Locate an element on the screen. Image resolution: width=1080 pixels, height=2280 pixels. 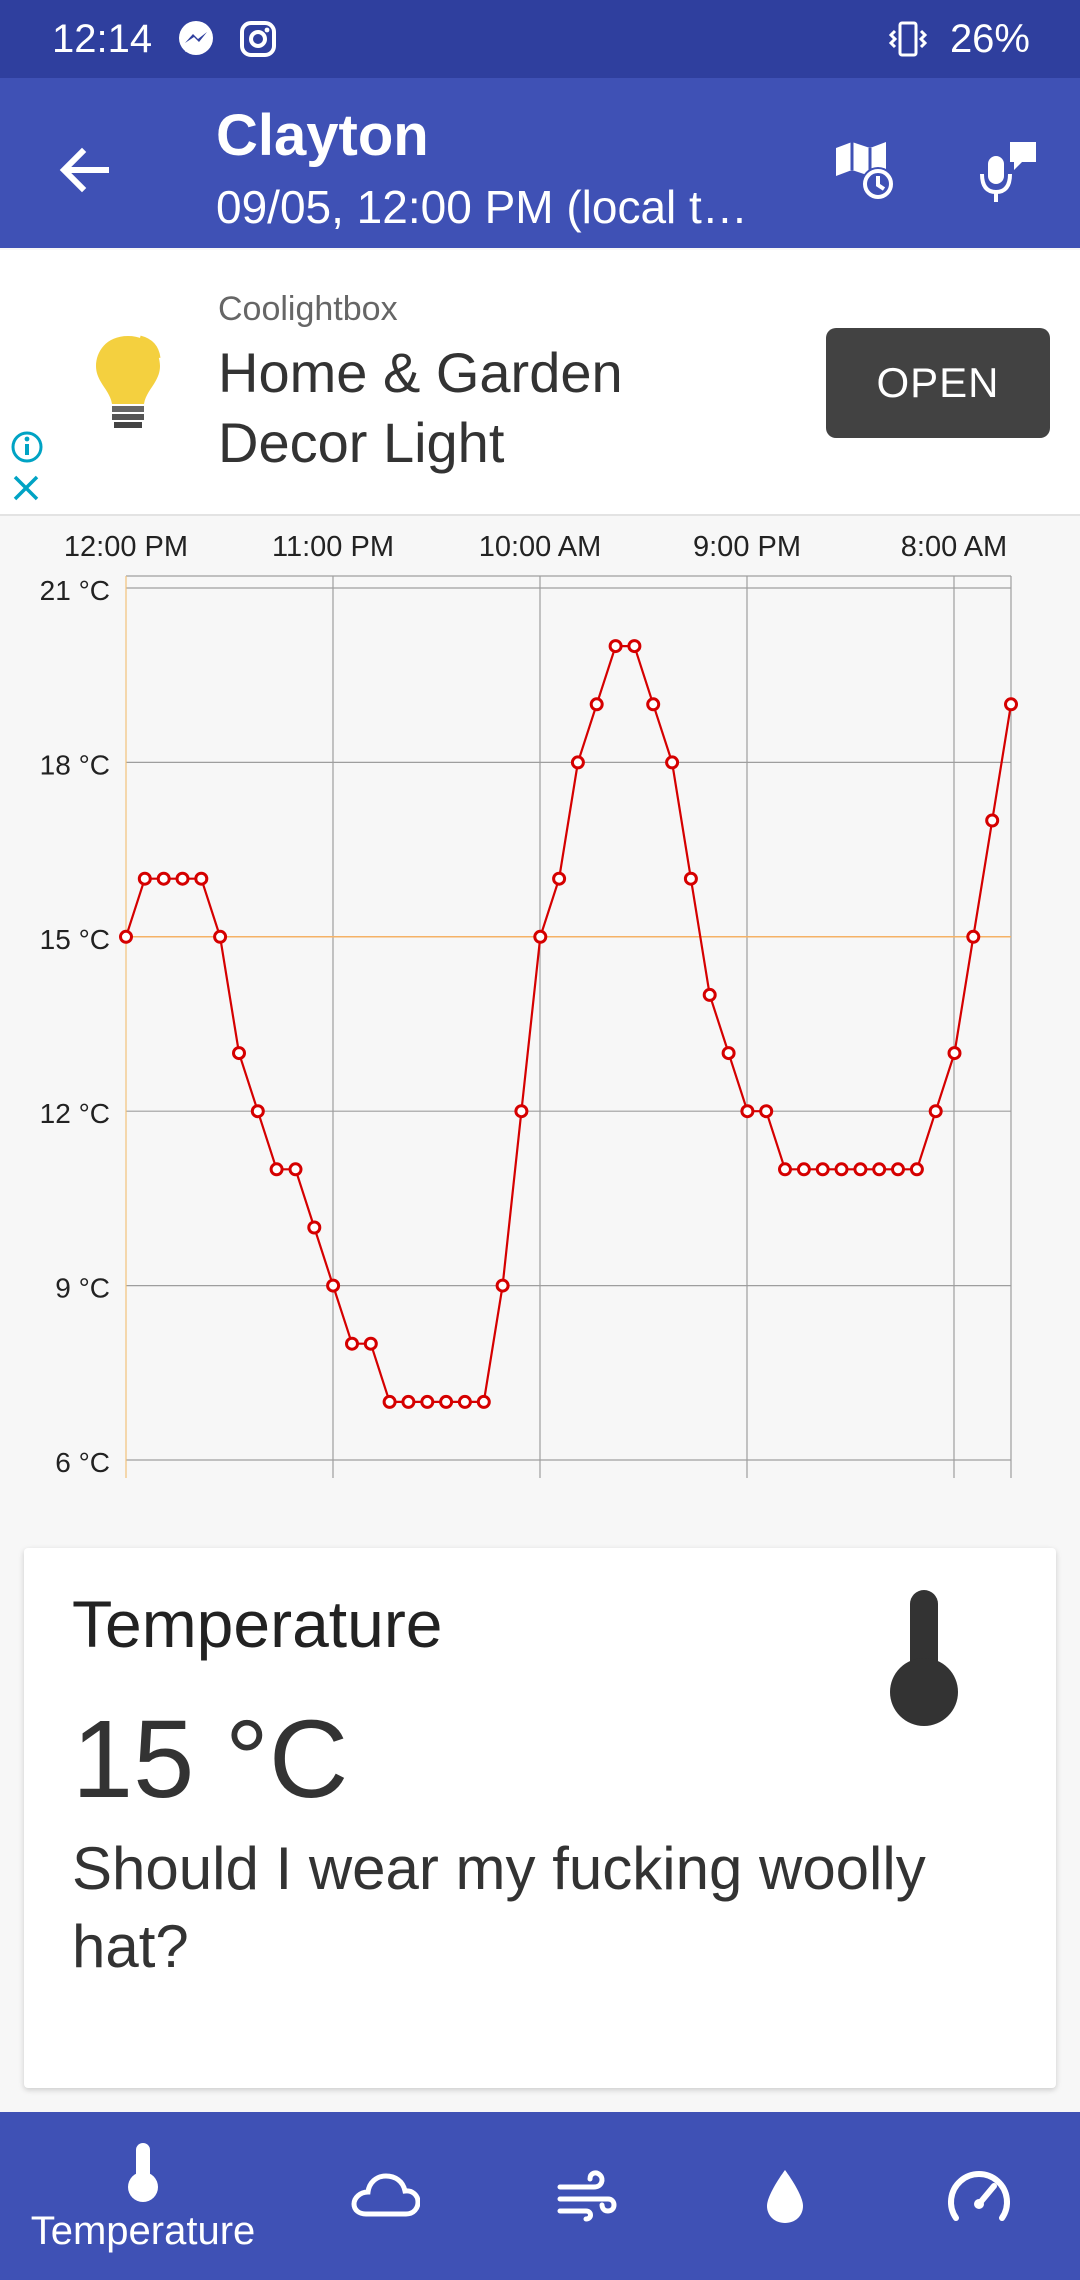
ad-headline: Home & Garden Decor Light is located at coordinates (420, 407).